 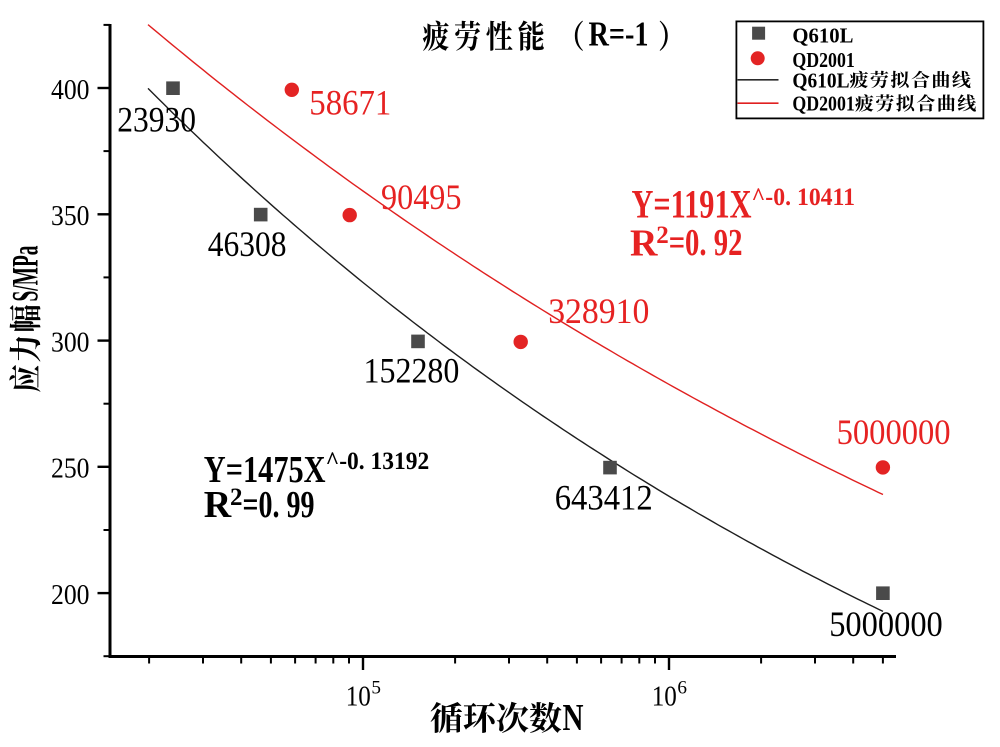 I want to click on svg-text: ^-0. 13192, so click(x=378, y=461).